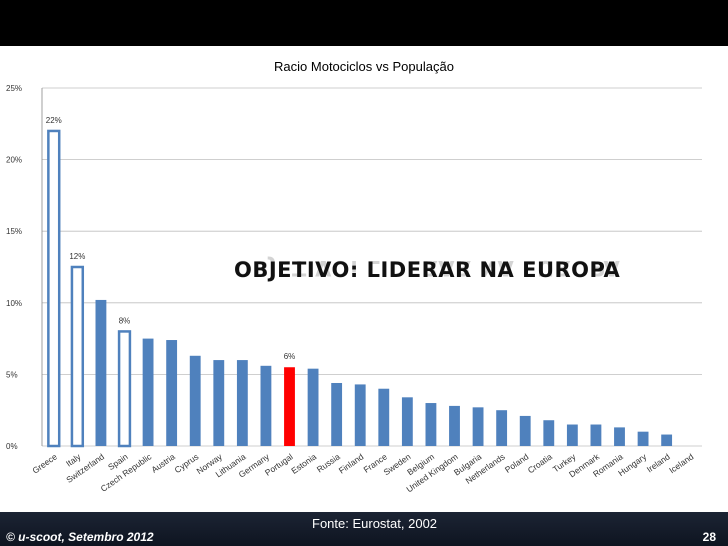 The image size is (728, 546). I want to click on footer-bar: © u-scoot, Setembro 2012 28, so click(364, 529).